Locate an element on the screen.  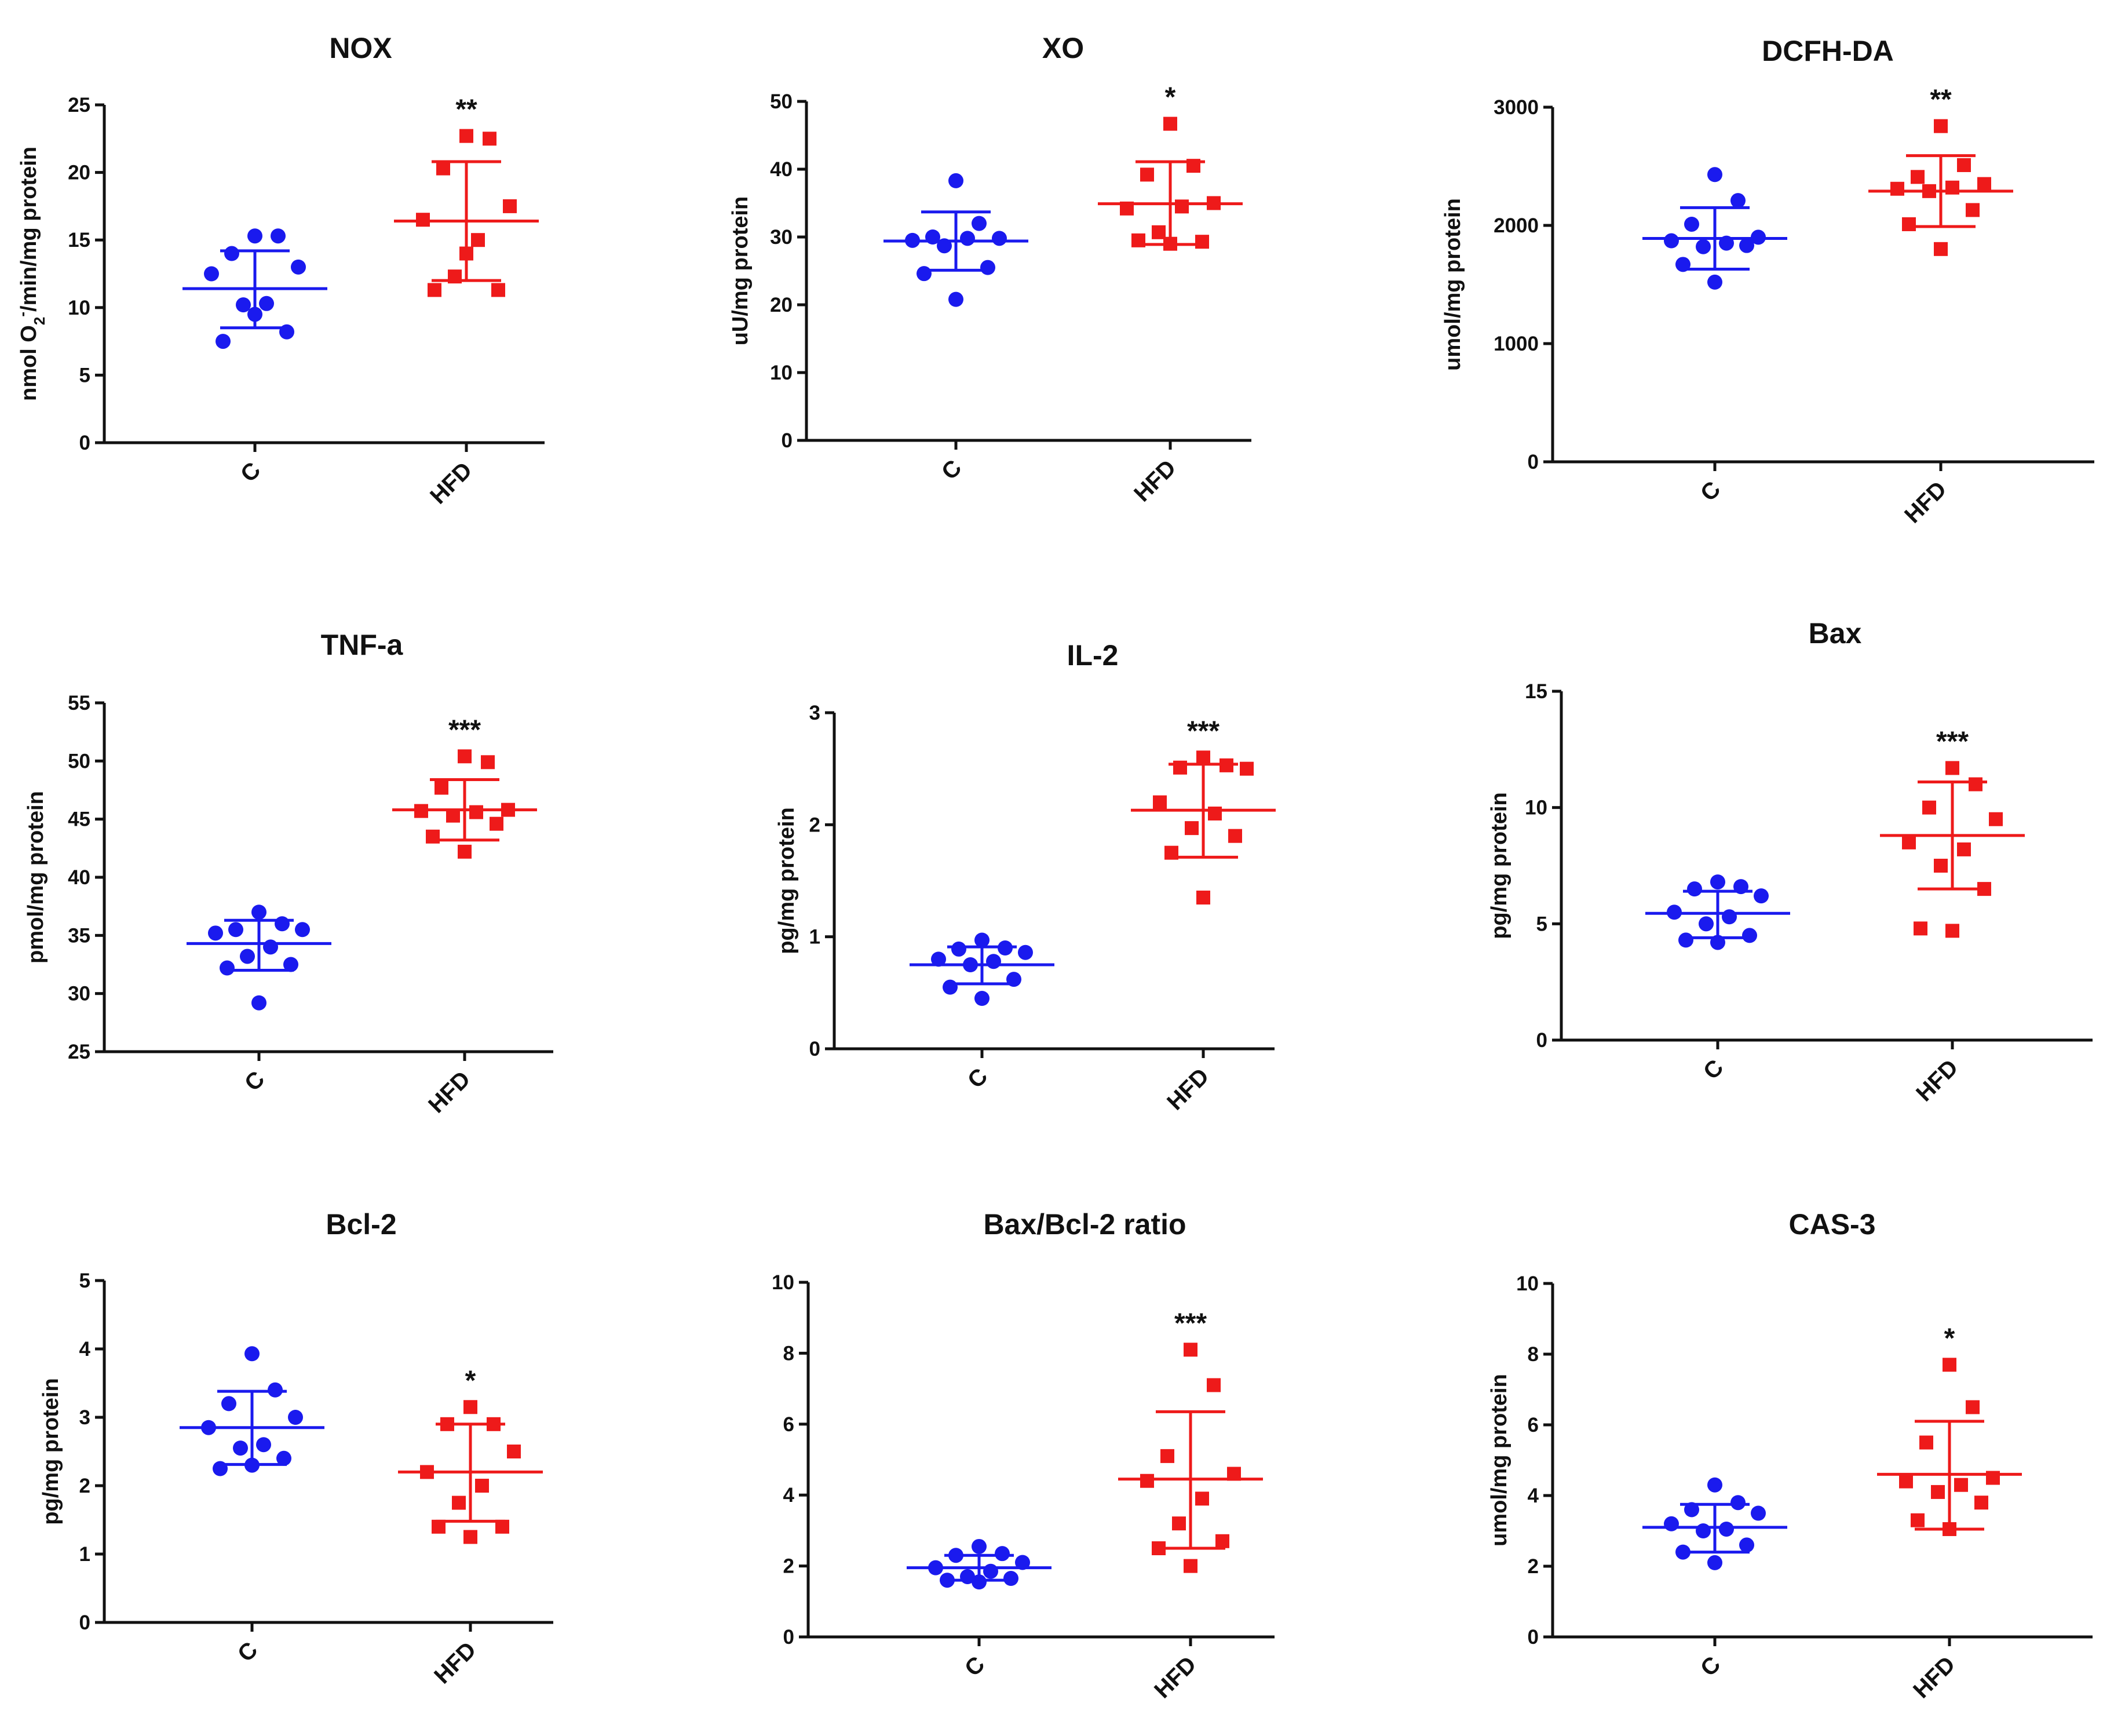
chart-title: TNF-a is located at coordinates (362, 645).